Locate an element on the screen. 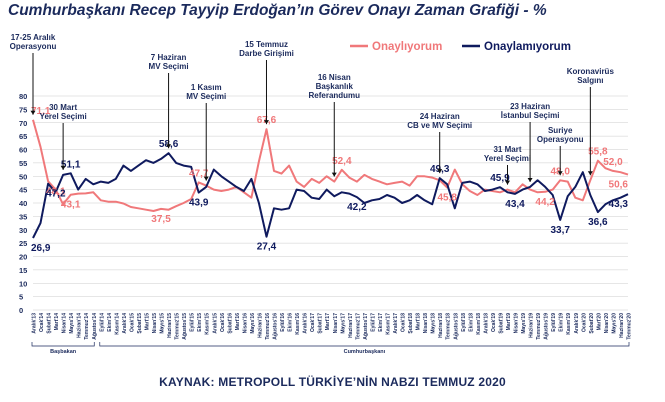  data-label-approve: 45,8 is located at coordinates (448, 197).